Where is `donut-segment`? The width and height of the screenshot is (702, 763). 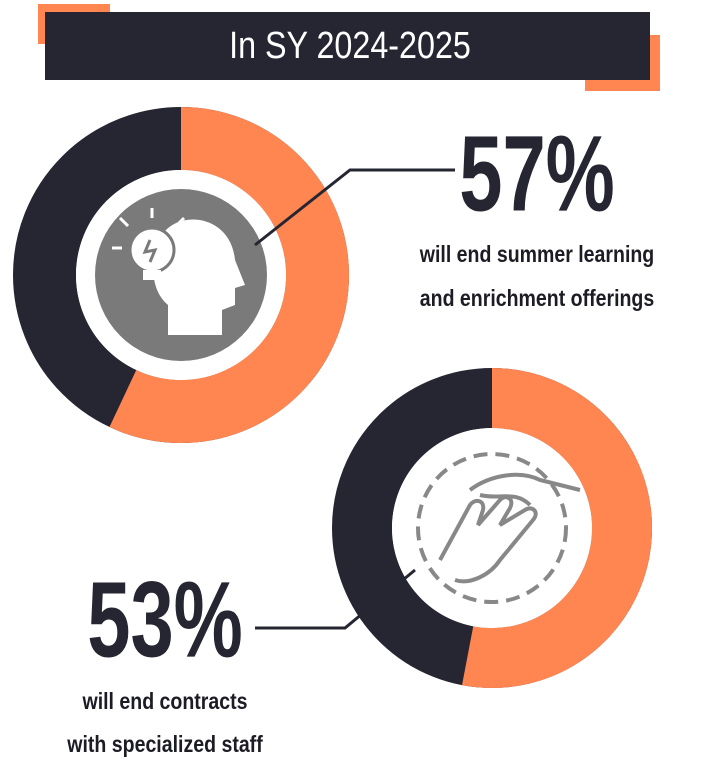
donut-segment is located at coordinates (557, 528).